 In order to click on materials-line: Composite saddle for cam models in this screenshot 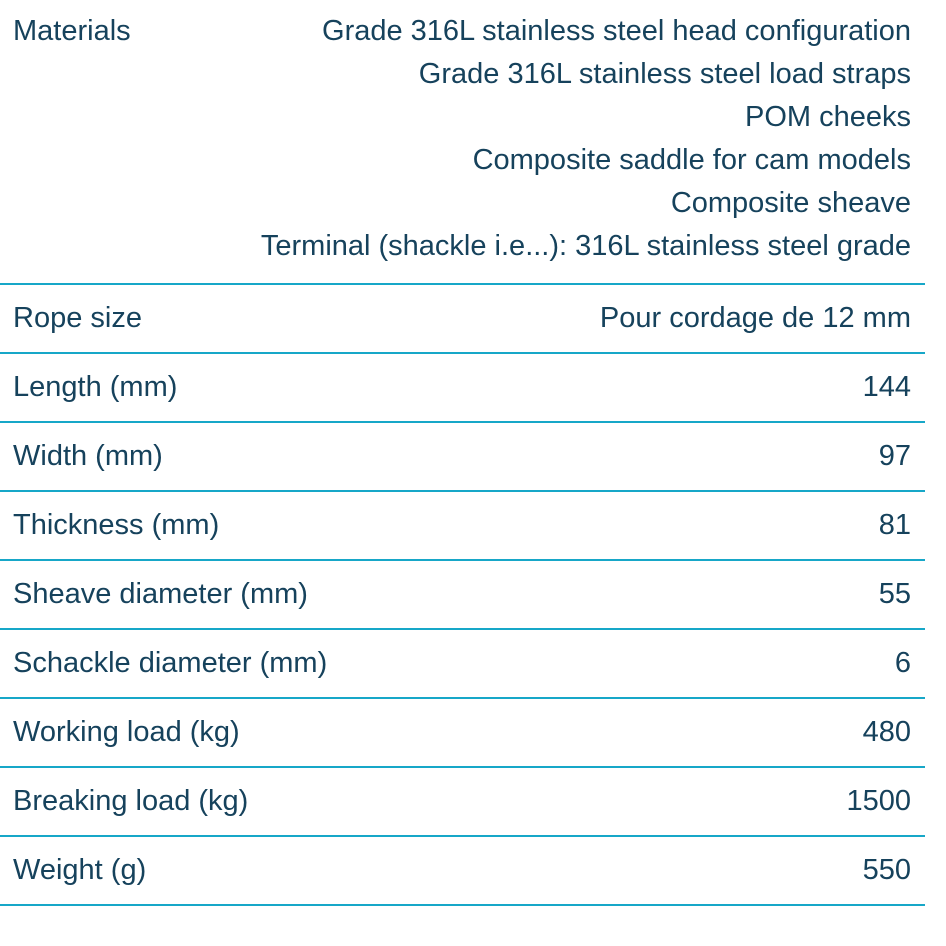, I will do `click(691, 160)`.